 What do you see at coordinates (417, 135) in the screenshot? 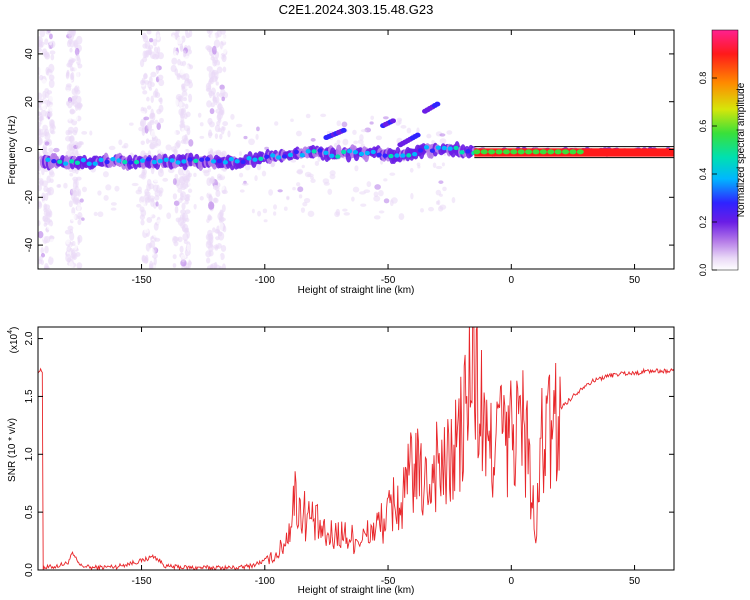
I see `streak-cell` at bounding box center [417, 135].